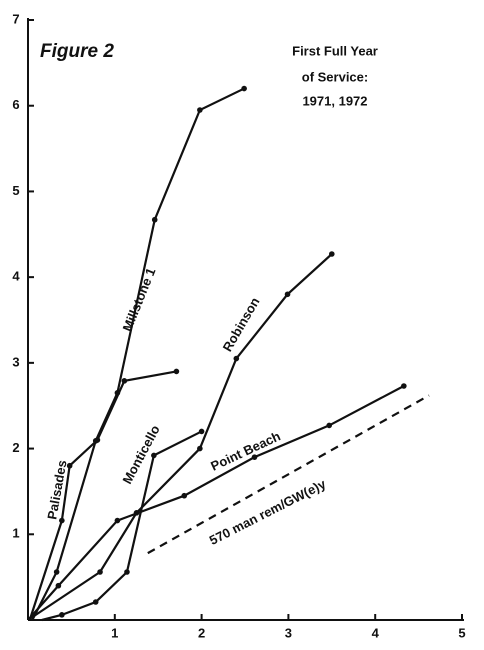  What do you see at coordinates (15, 447) in the screenshot?
I see `y-tick-label: 2` at bounding box center [15, 447].